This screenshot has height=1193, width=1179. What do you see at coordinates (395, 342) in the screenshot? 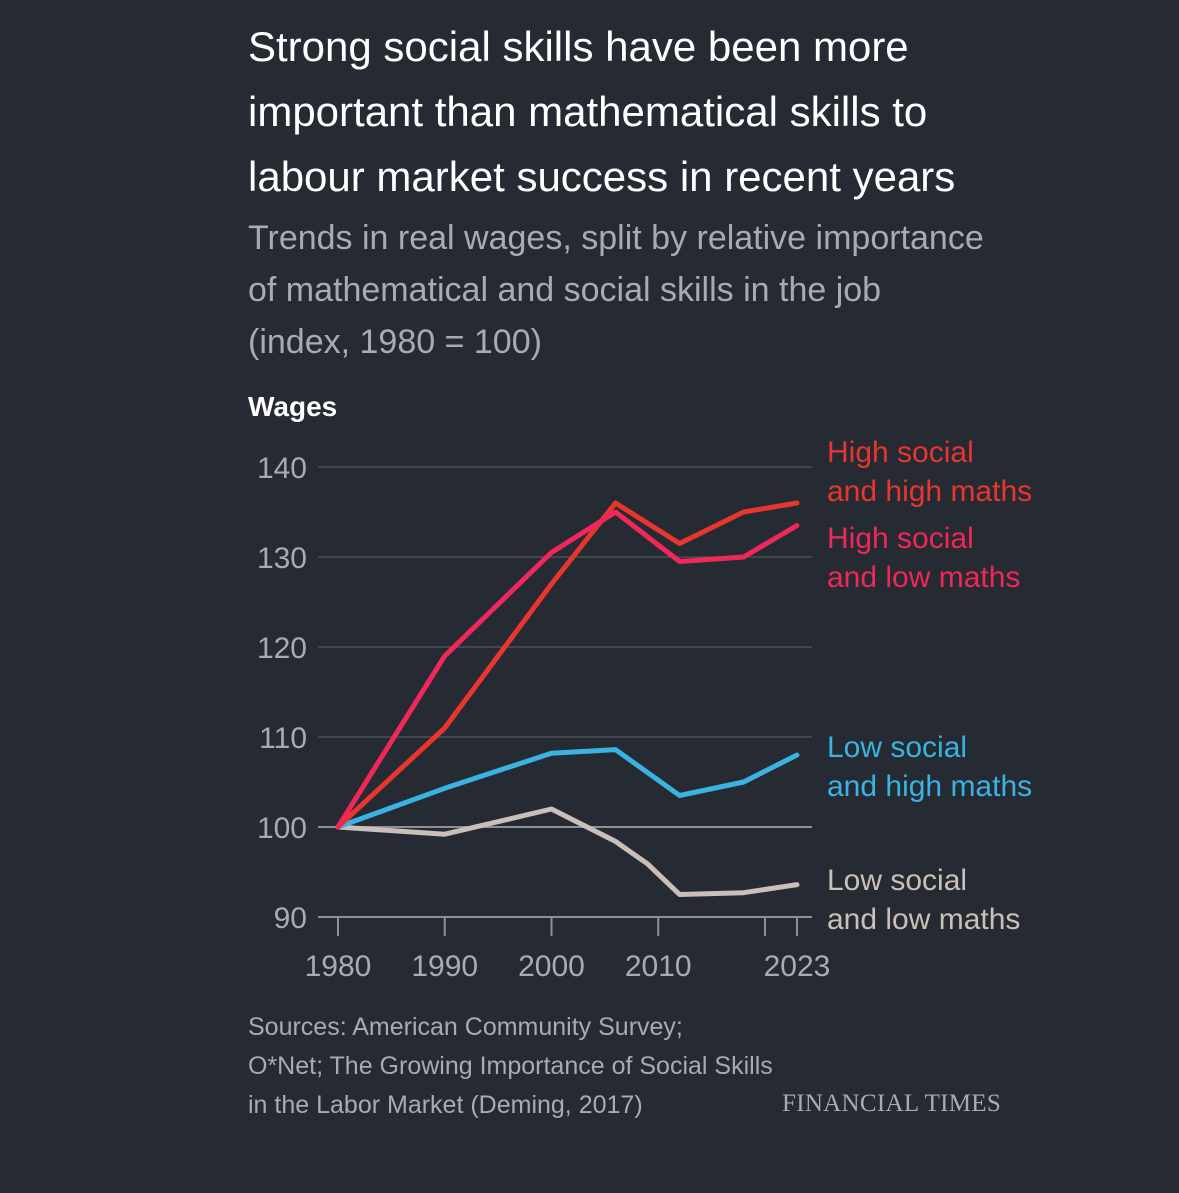
I see `subtitle-line: (index, 1980 = 100)` at bounding box center [395, 342].